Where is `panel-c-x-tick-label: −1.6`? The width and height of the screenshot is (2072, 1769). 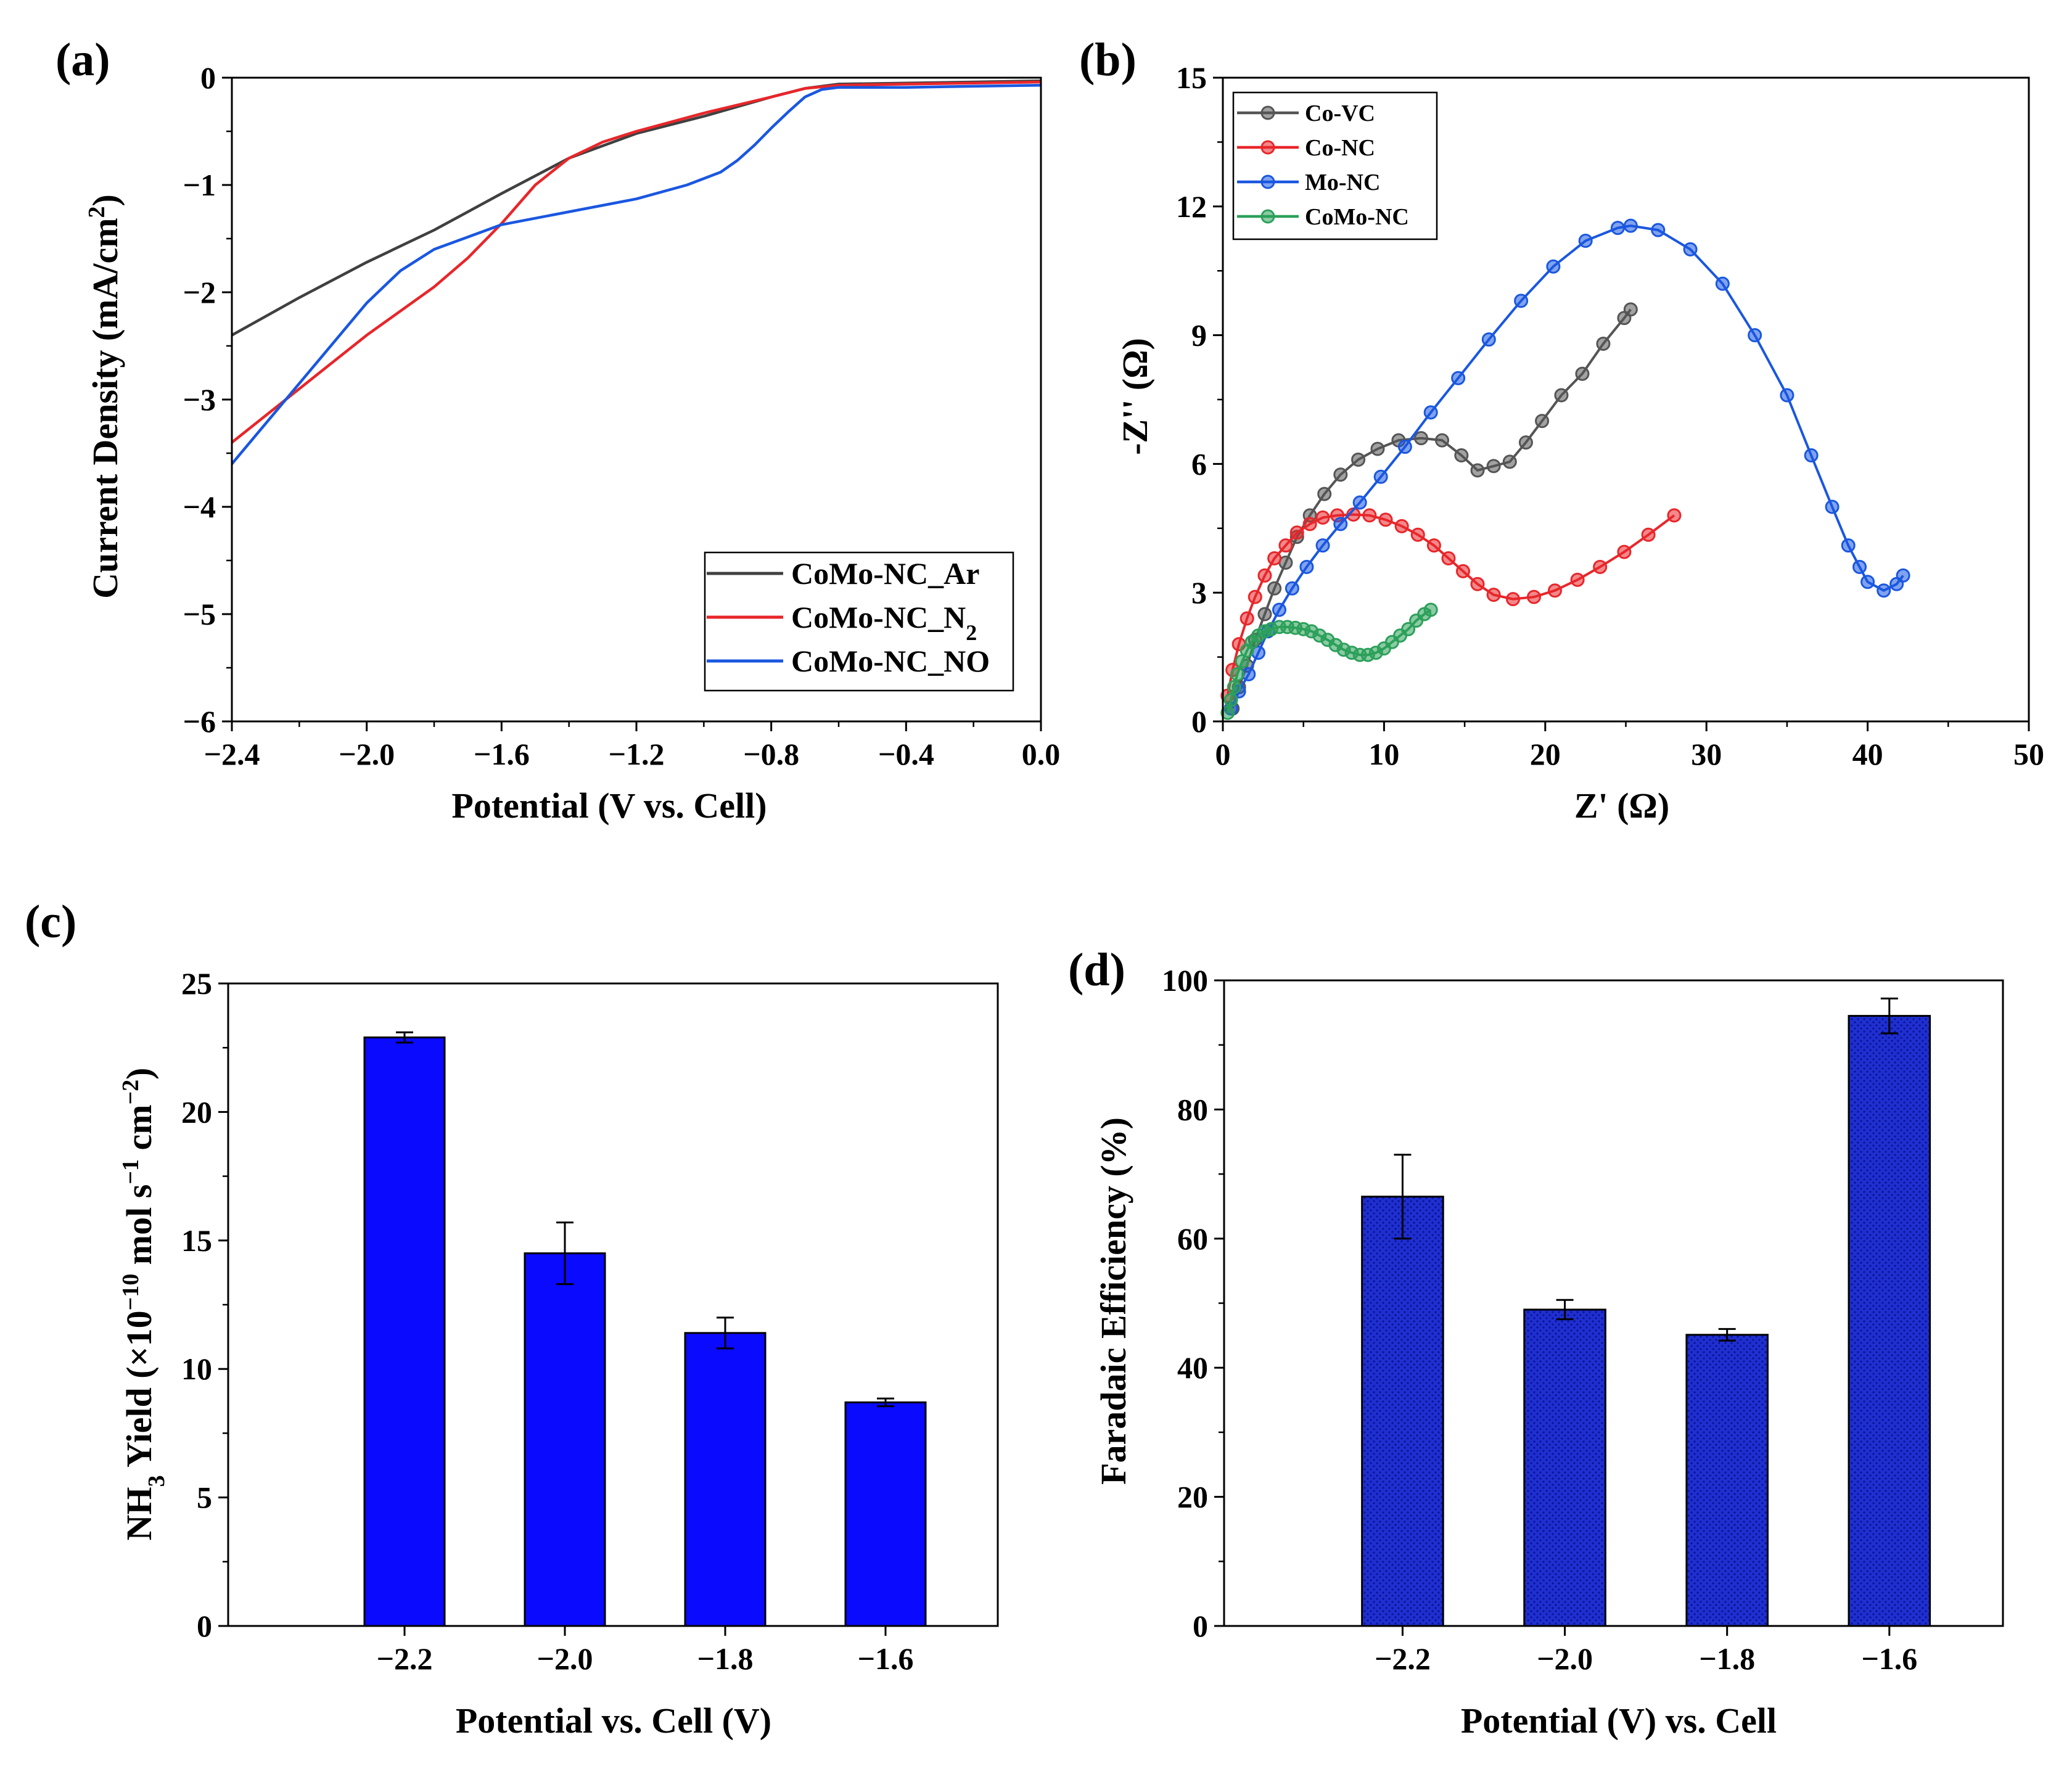
panel-c-x-tick-label: −1.6 is located at coordinates (886, 1658).